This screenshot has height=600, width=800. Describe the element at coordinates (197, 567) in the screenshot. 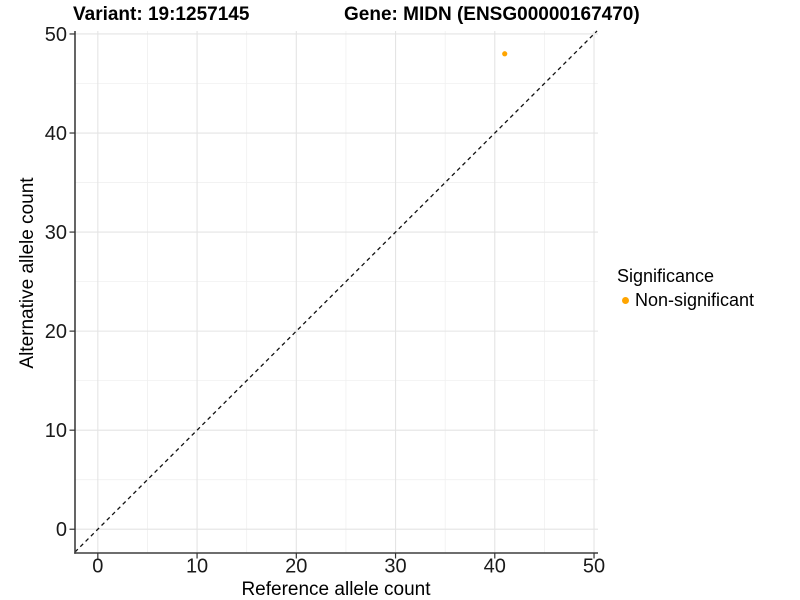

I see `x-tick-label: 10` at that location.